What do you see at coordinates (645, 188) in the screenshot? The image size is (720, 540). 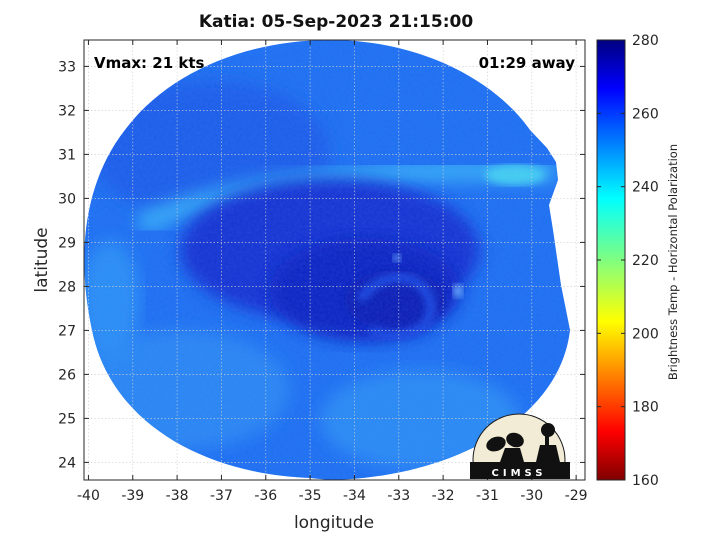 I see `colorbar-tick-label: 240` at bounding box center [645, 188].